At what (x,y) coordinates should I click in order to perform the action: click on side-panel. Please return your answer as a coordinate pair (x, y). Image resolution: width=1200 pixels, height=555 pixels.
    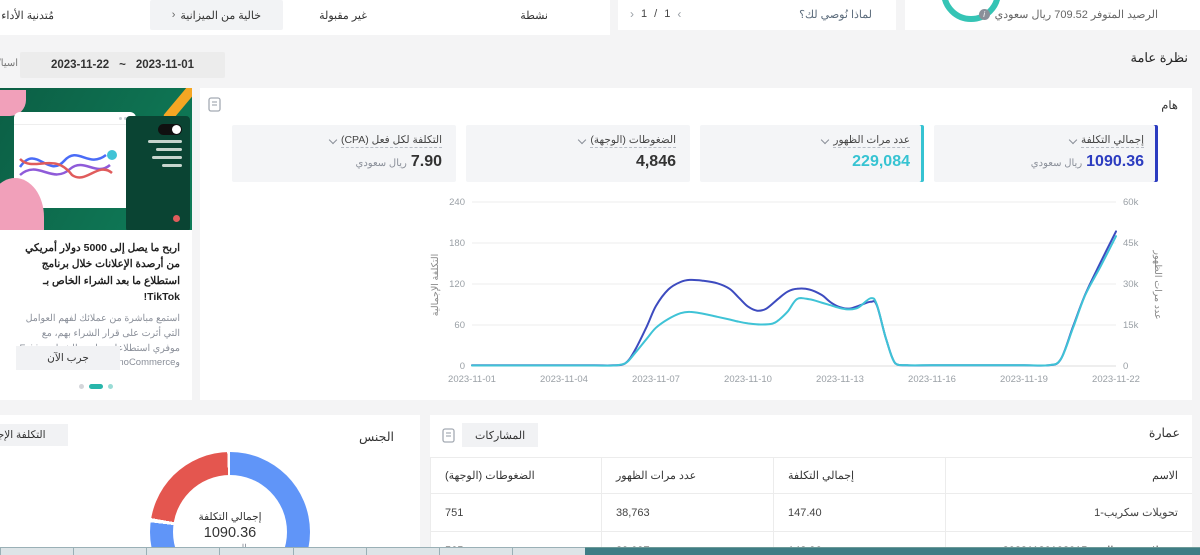
    Looking at the image, I should click on (158, 173).